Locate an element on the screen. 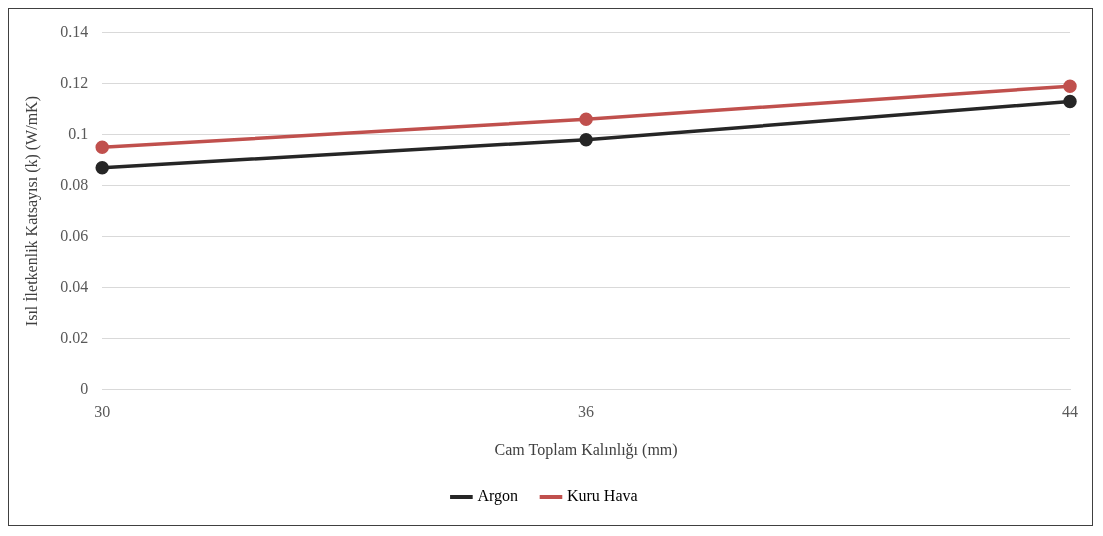 The width and height of the screenshot is (1103, 536). x-tick-label: 44 is located at coordinates (1070, 412).